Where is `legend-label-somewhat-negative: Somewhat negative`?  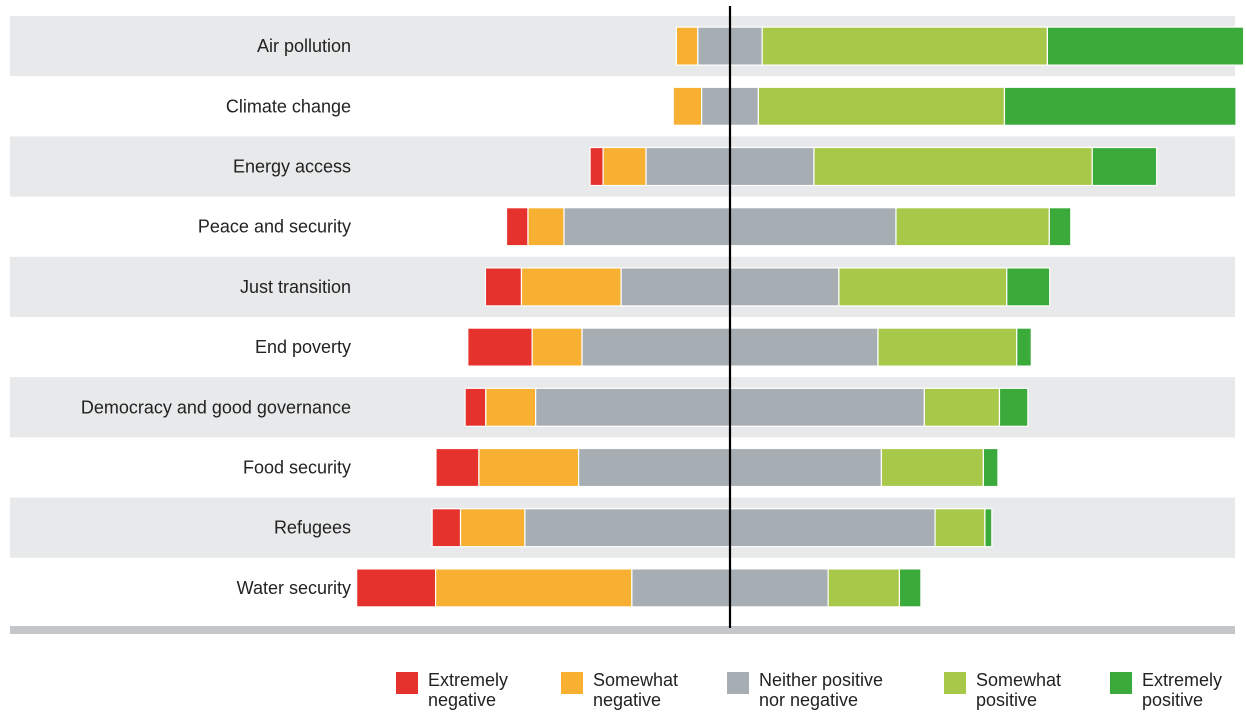
legend-label-somewhat-negative: Somewhat negative is located at coordinates (635, 690).